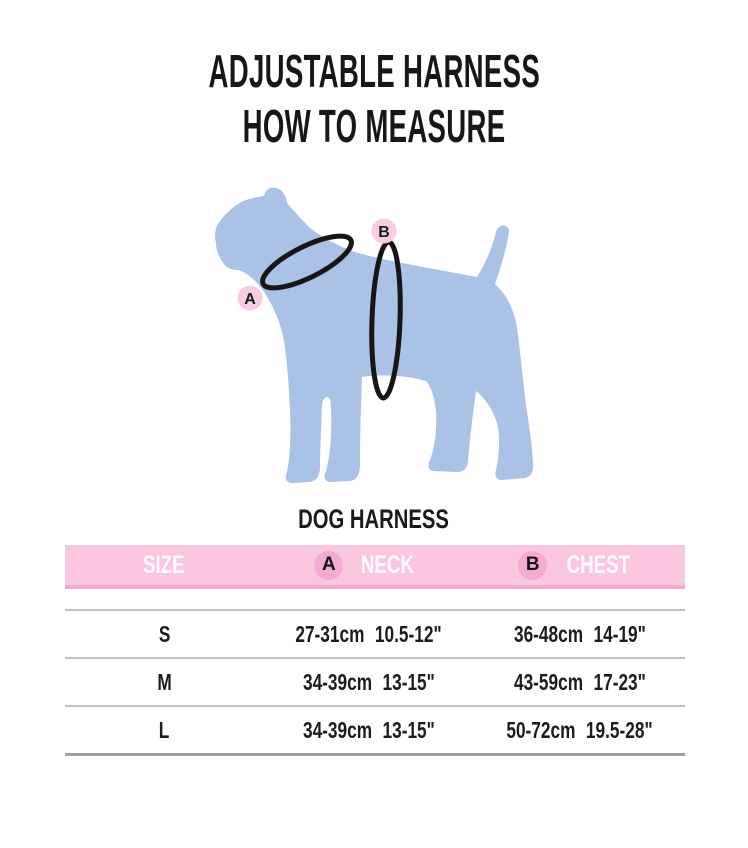 The width and height of the screenshot is (748, 848). What do you see at coordinates (619, 729) in the screenshot?
I see `chest-inch-value: 19.5-28"` at bounding box center [619, 729].